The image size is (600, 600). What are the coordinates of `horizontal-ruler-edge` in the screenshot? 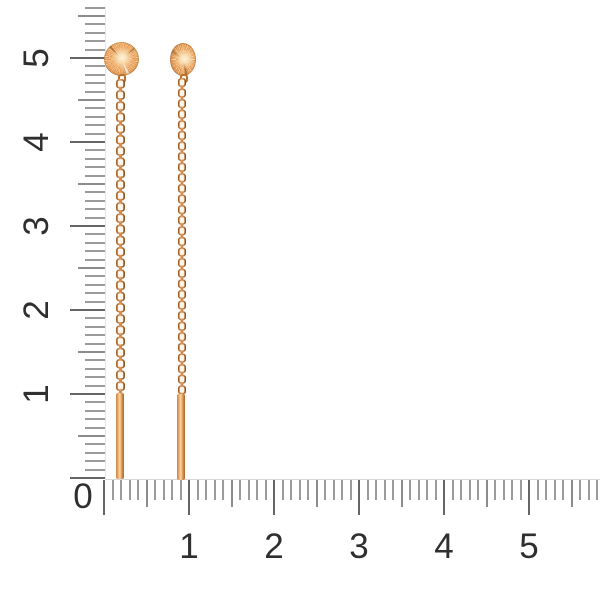 It's located at (352, 479).